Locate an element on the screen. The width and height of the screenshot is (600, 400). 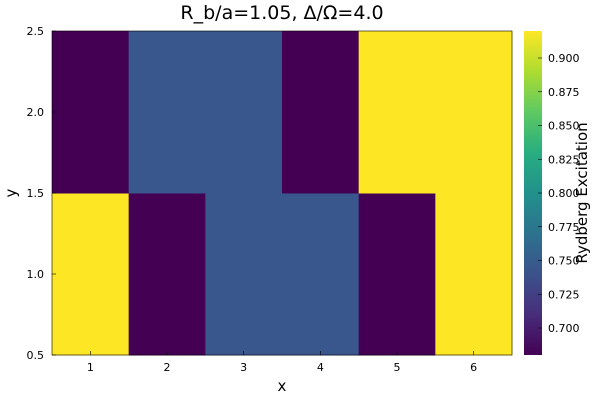
colorbar-tick-label: 0.700 is located at coordinates (564, 328).